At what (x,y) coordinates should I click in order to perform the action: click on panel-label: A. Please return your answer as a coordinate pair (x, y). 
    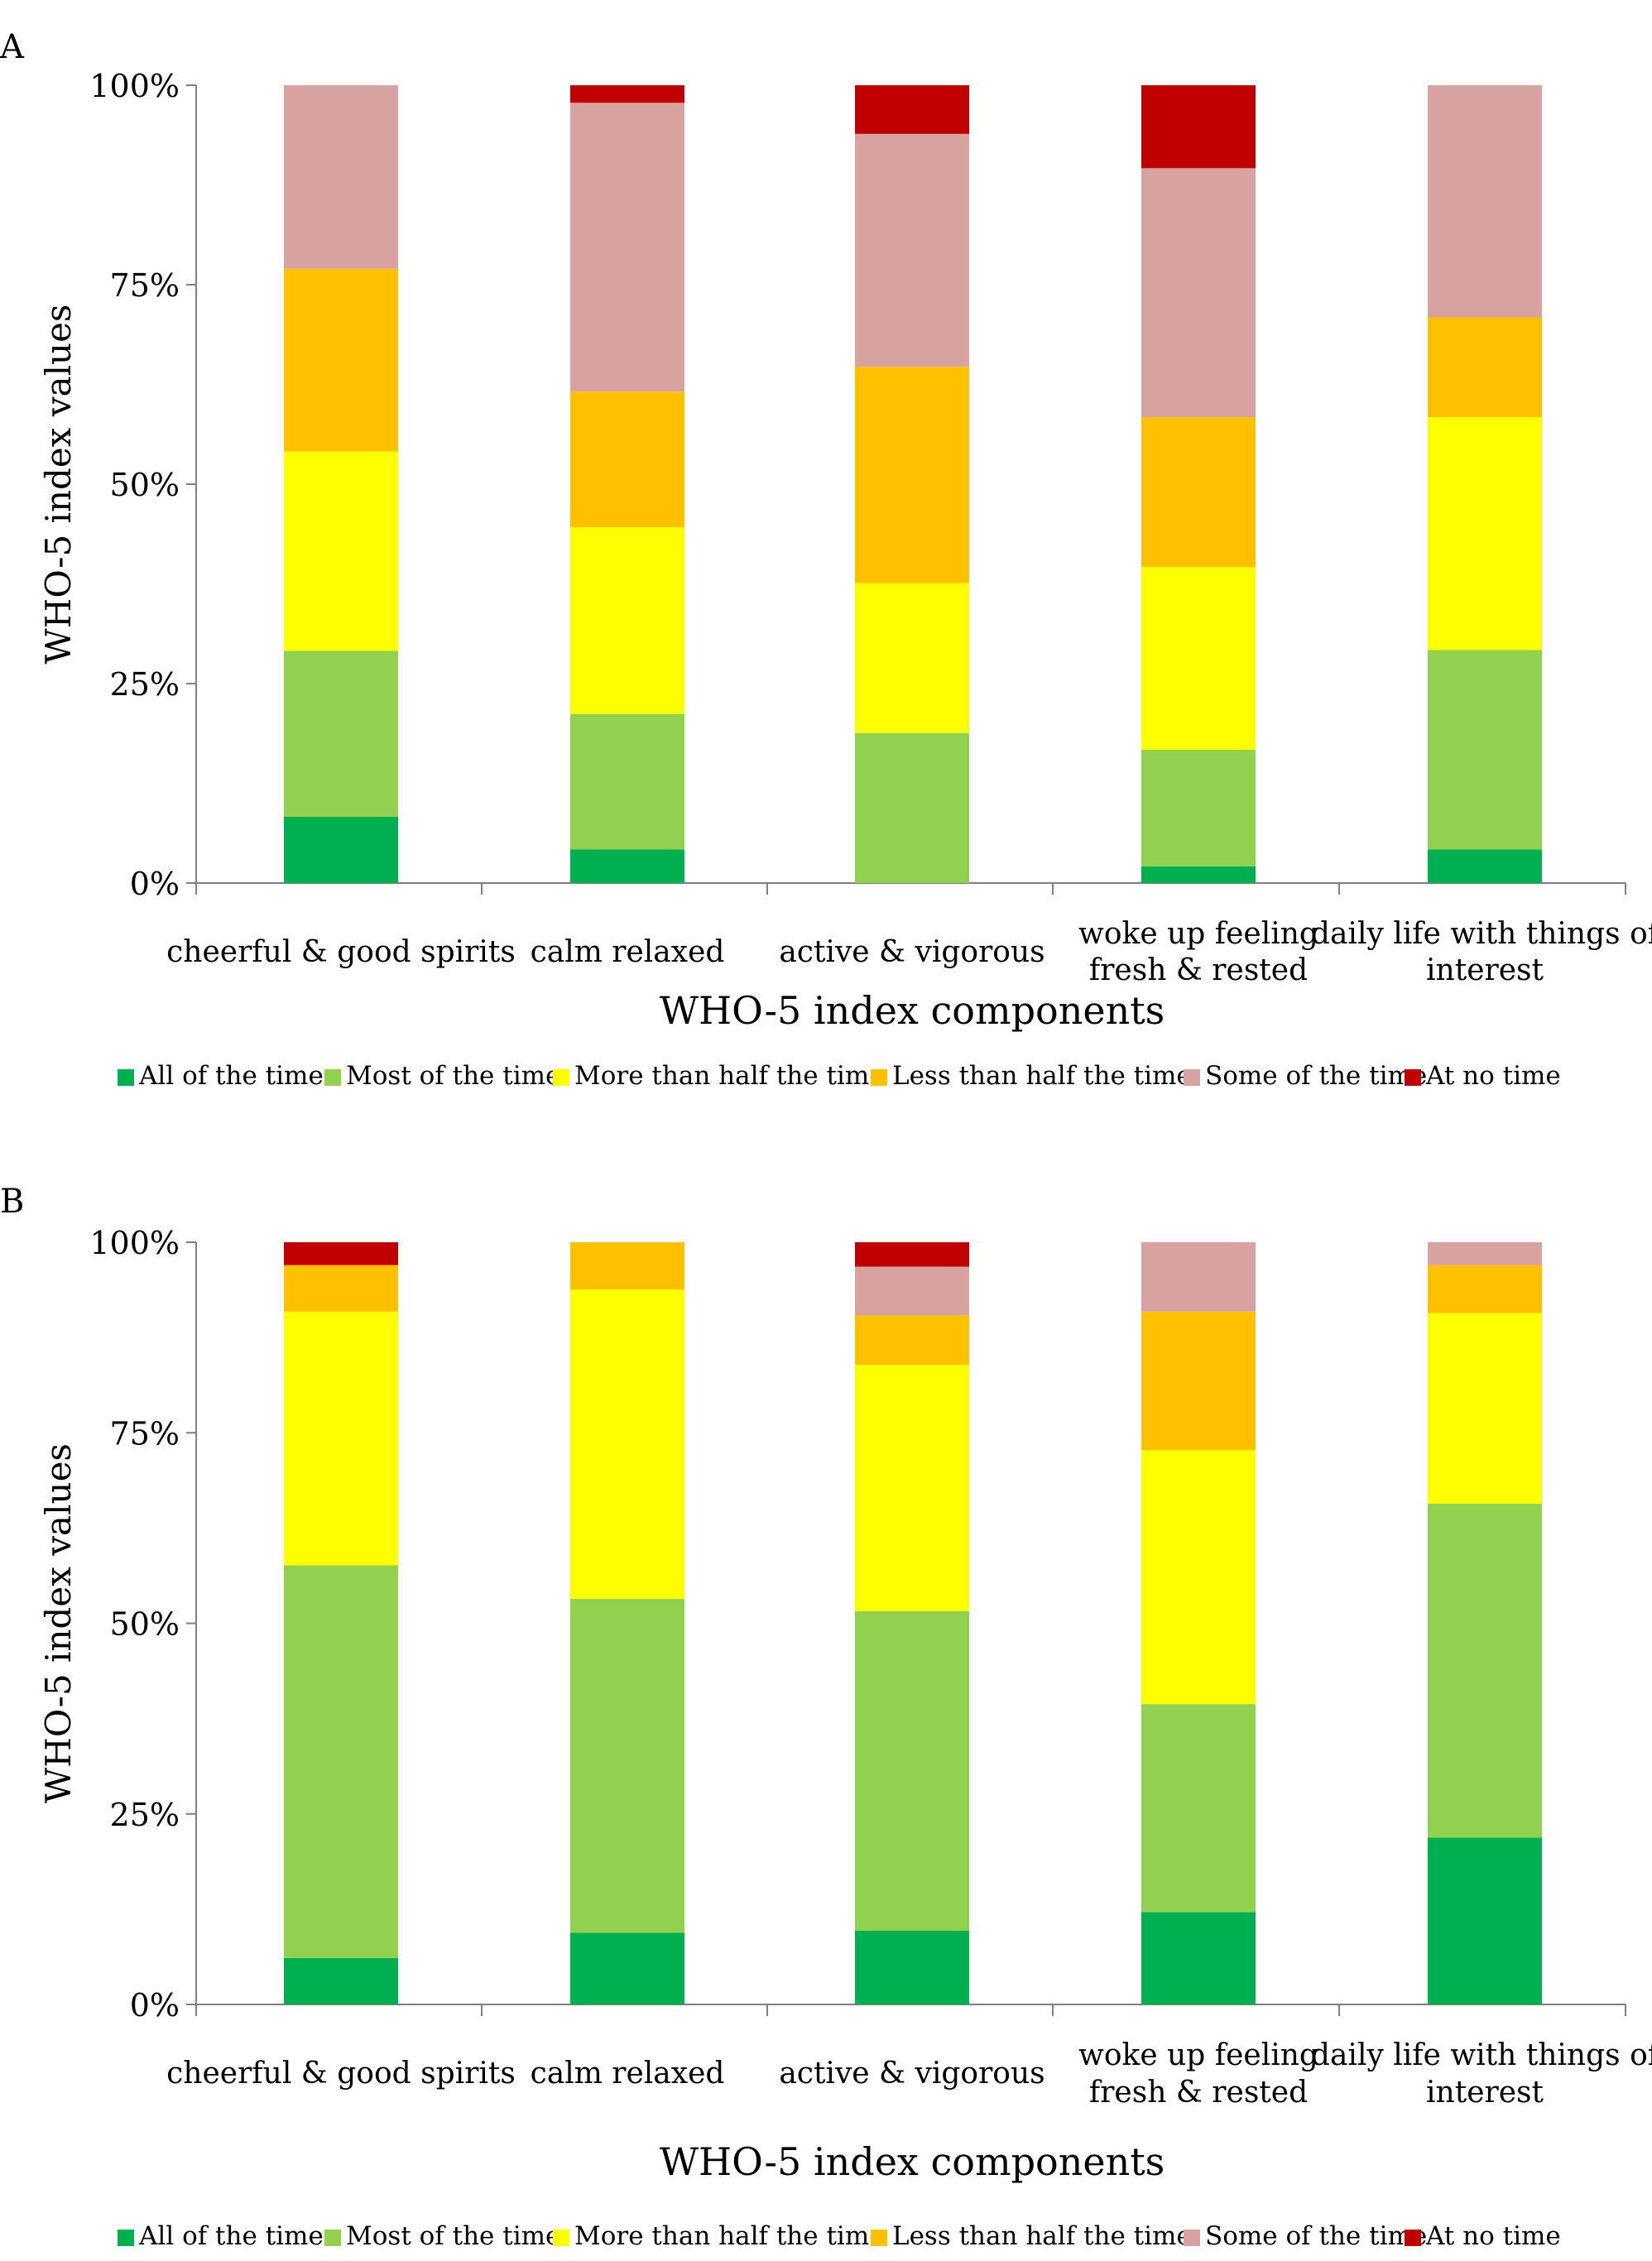
    Looking at the image, I should click on (12, 47).